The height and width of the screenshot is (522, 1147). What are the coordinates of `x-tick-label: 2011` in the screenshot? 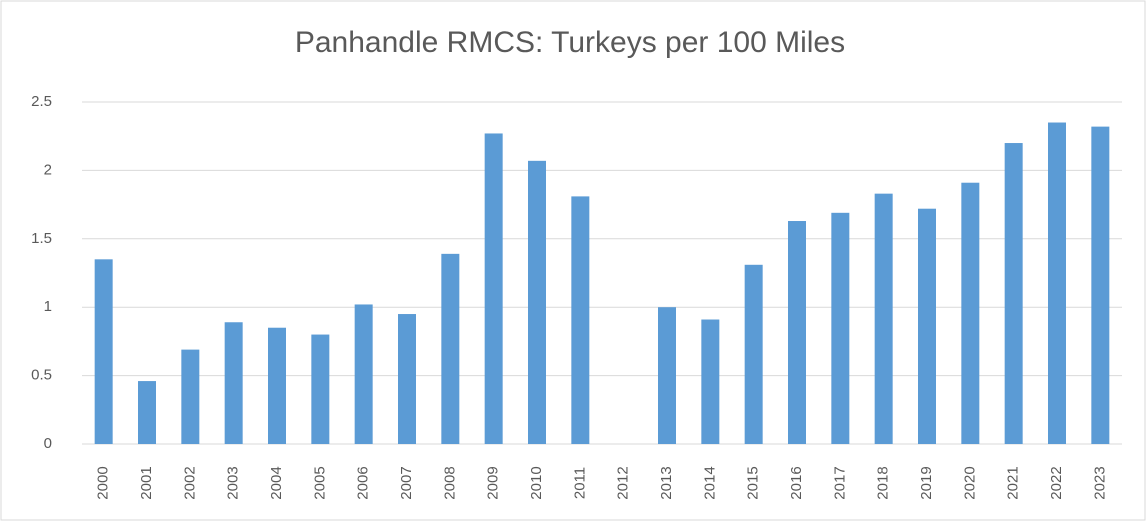 It's located at (579, 483).